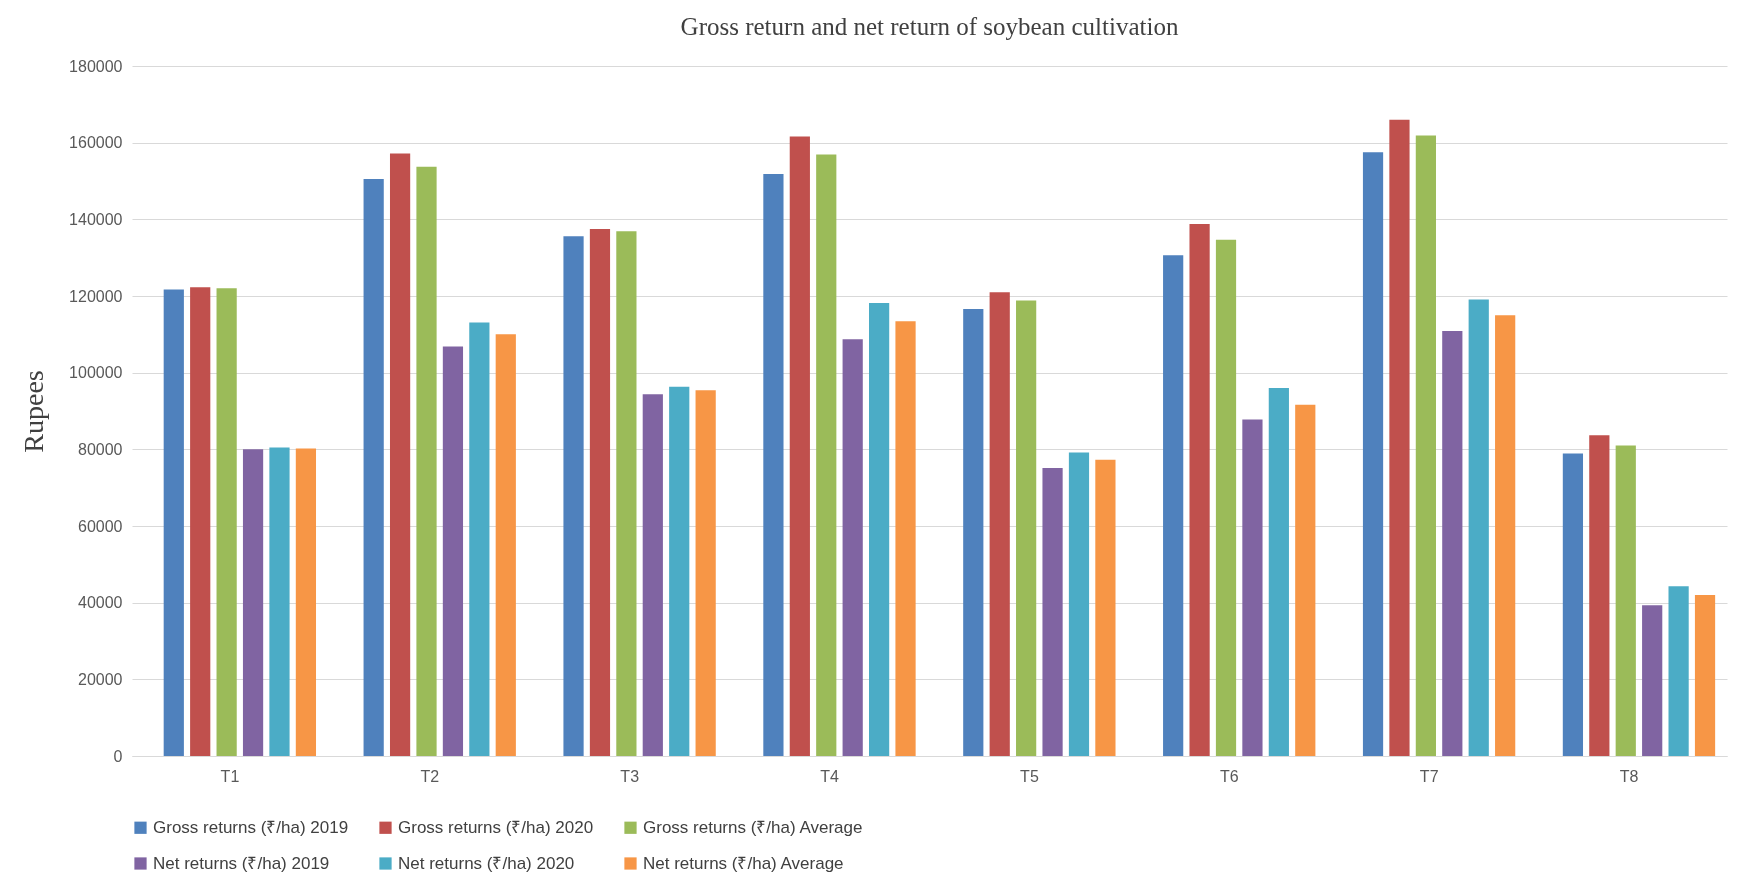 The width and height of the screenshot is (1757, 892). I want to click on x-tick-label: T6, so click(1229, 776).